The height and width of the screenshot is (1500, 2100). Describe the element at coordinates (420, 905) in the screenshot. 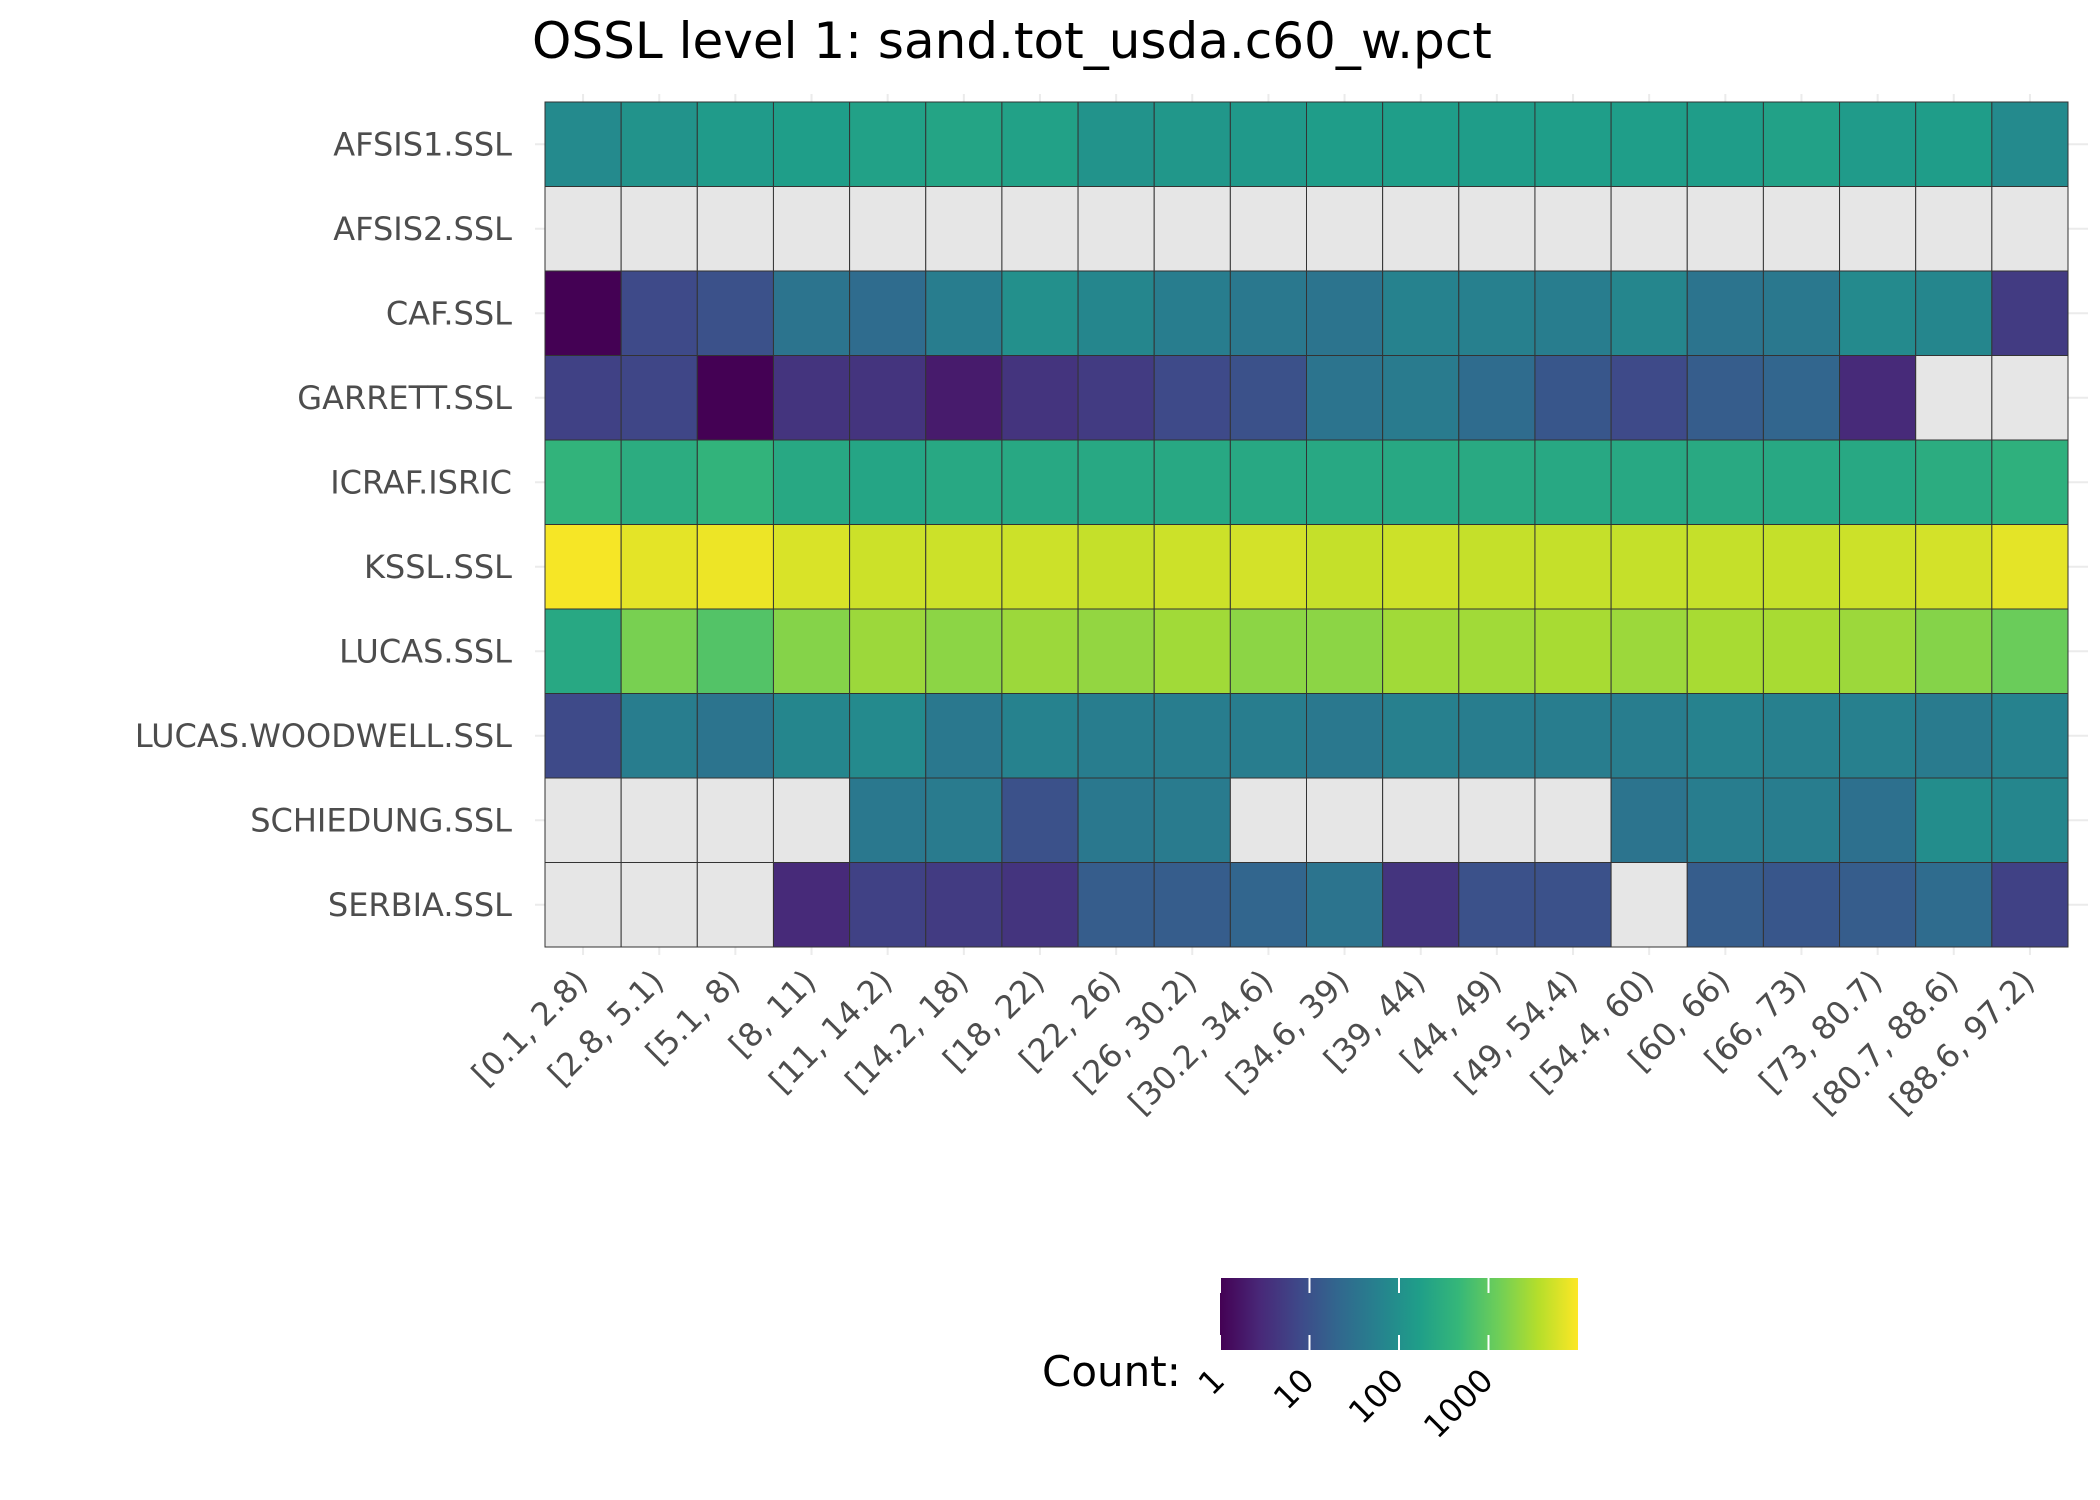

I see `y-tick-label: SERBIA.SSL` at that location.